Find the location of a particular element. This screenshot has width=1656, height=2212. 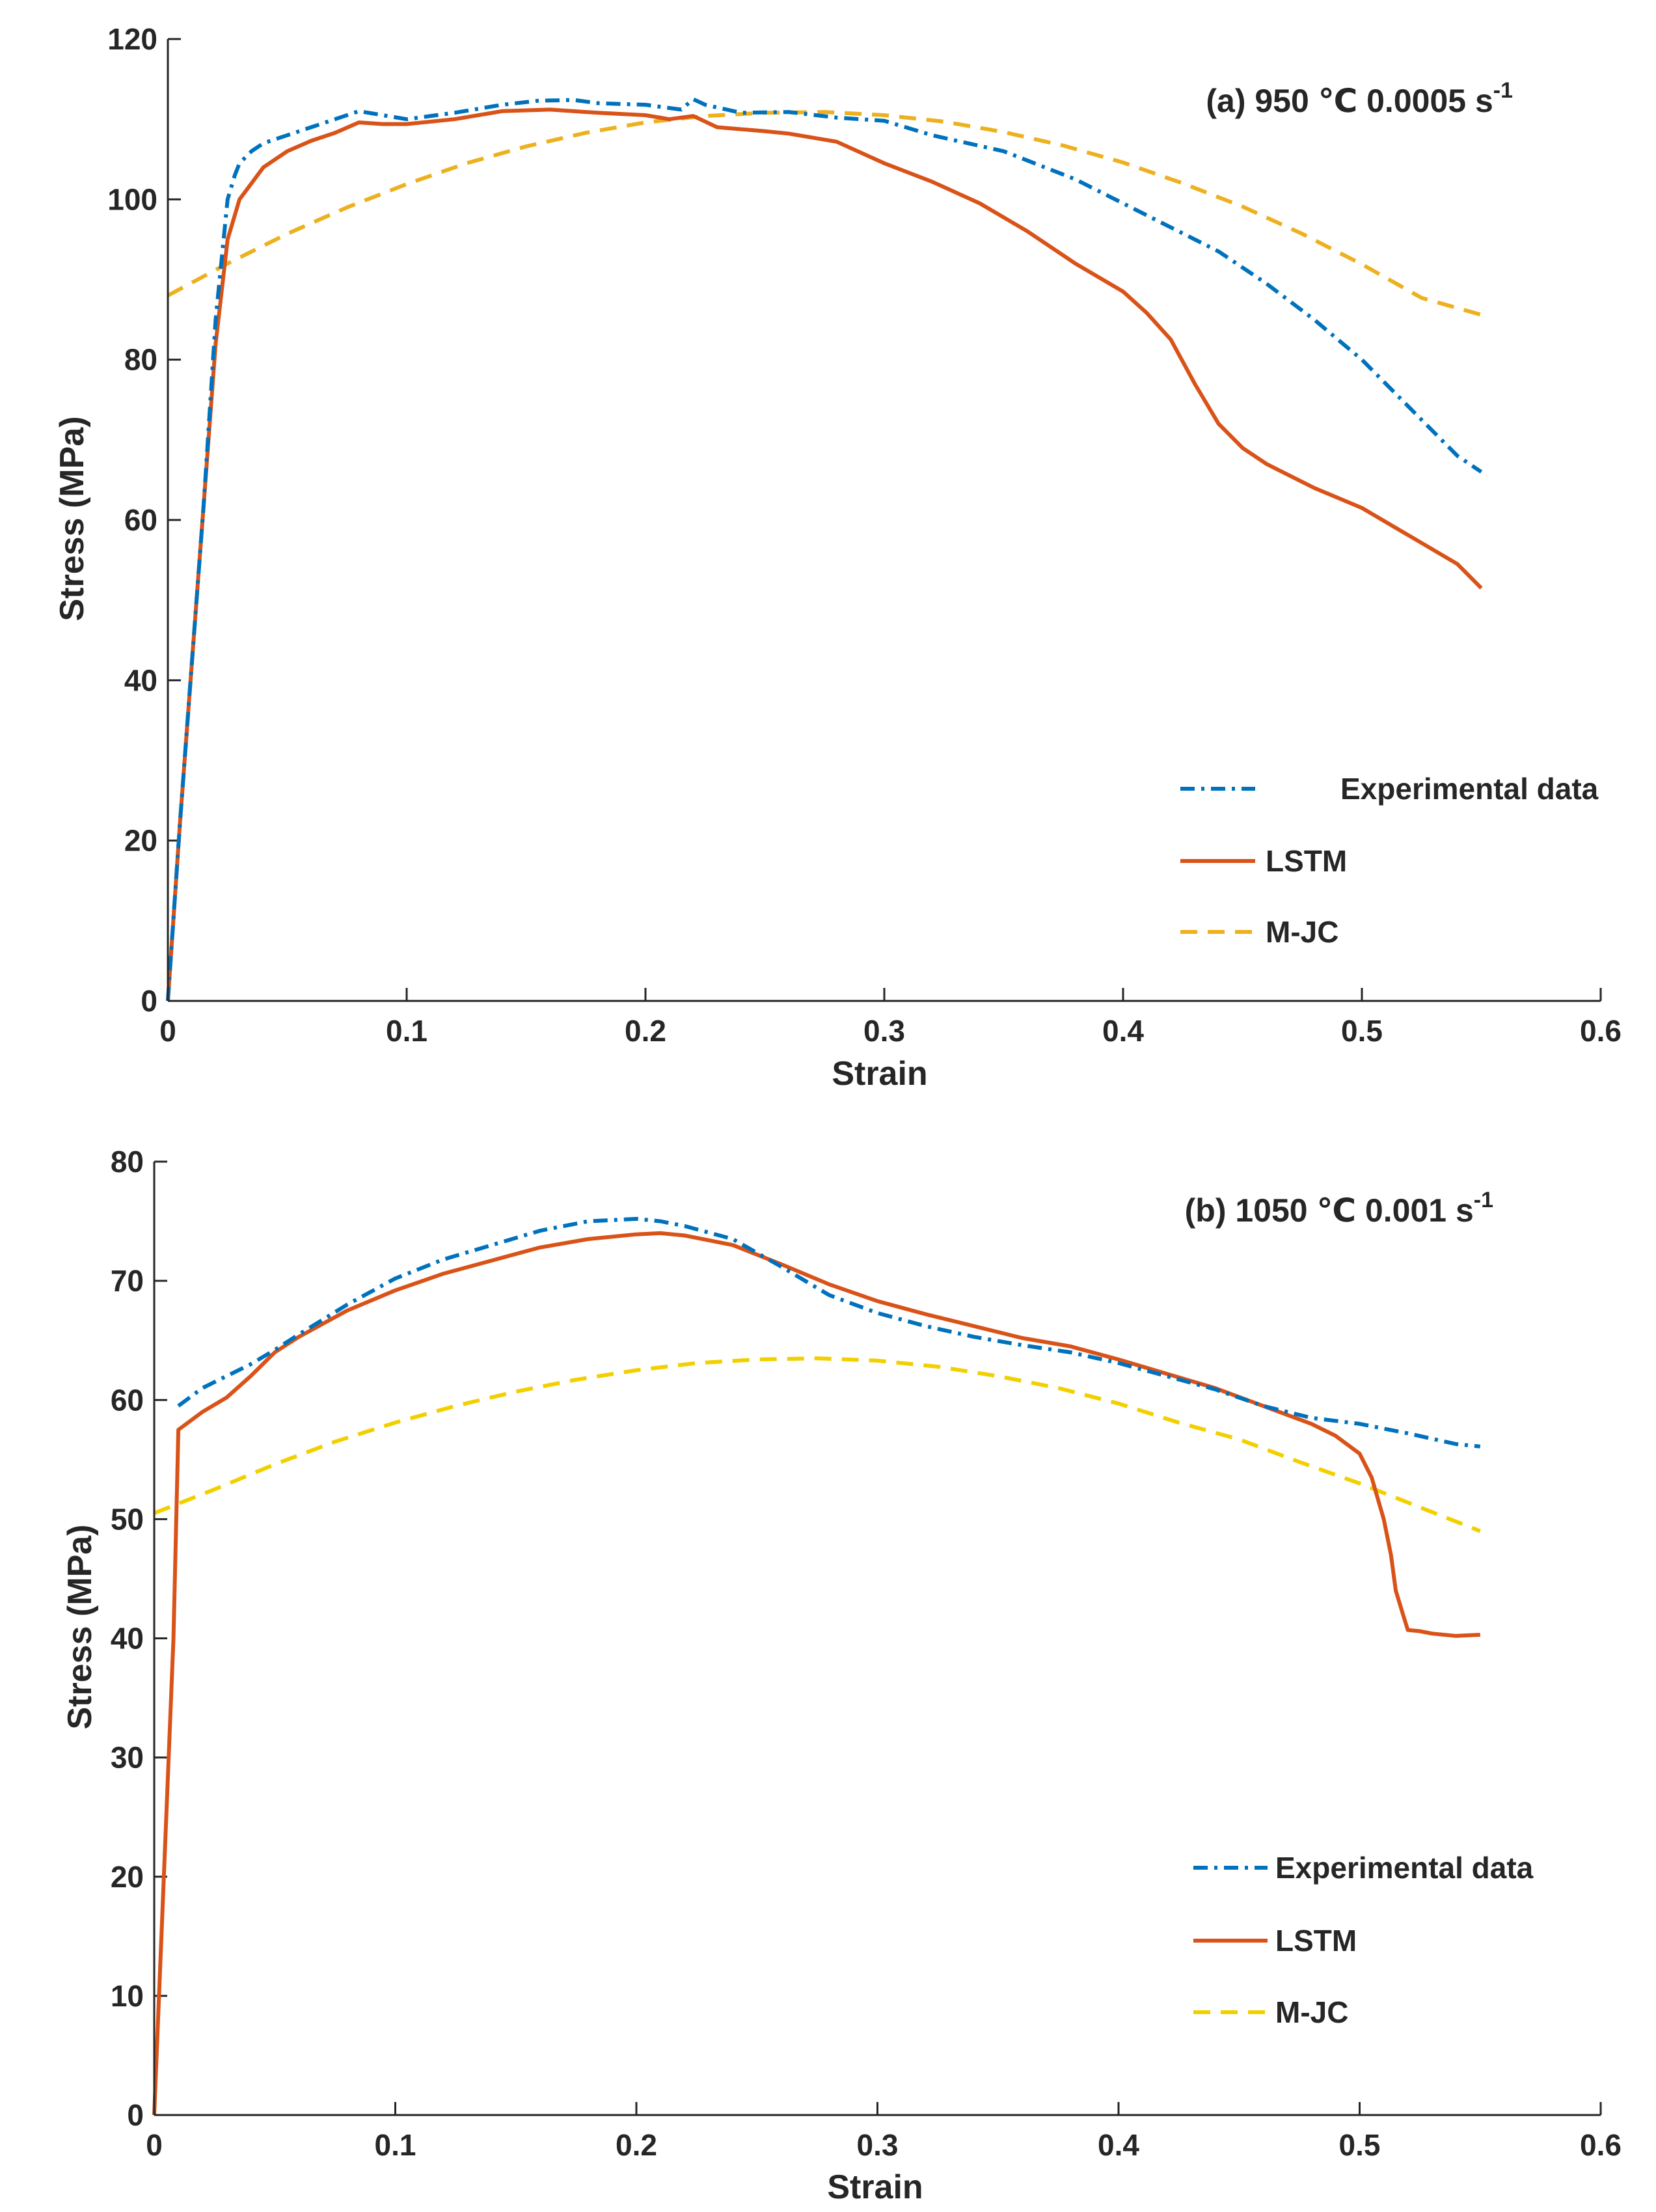

panel-a-x-tick-label: 0 is located at coordinates (167, 1031).